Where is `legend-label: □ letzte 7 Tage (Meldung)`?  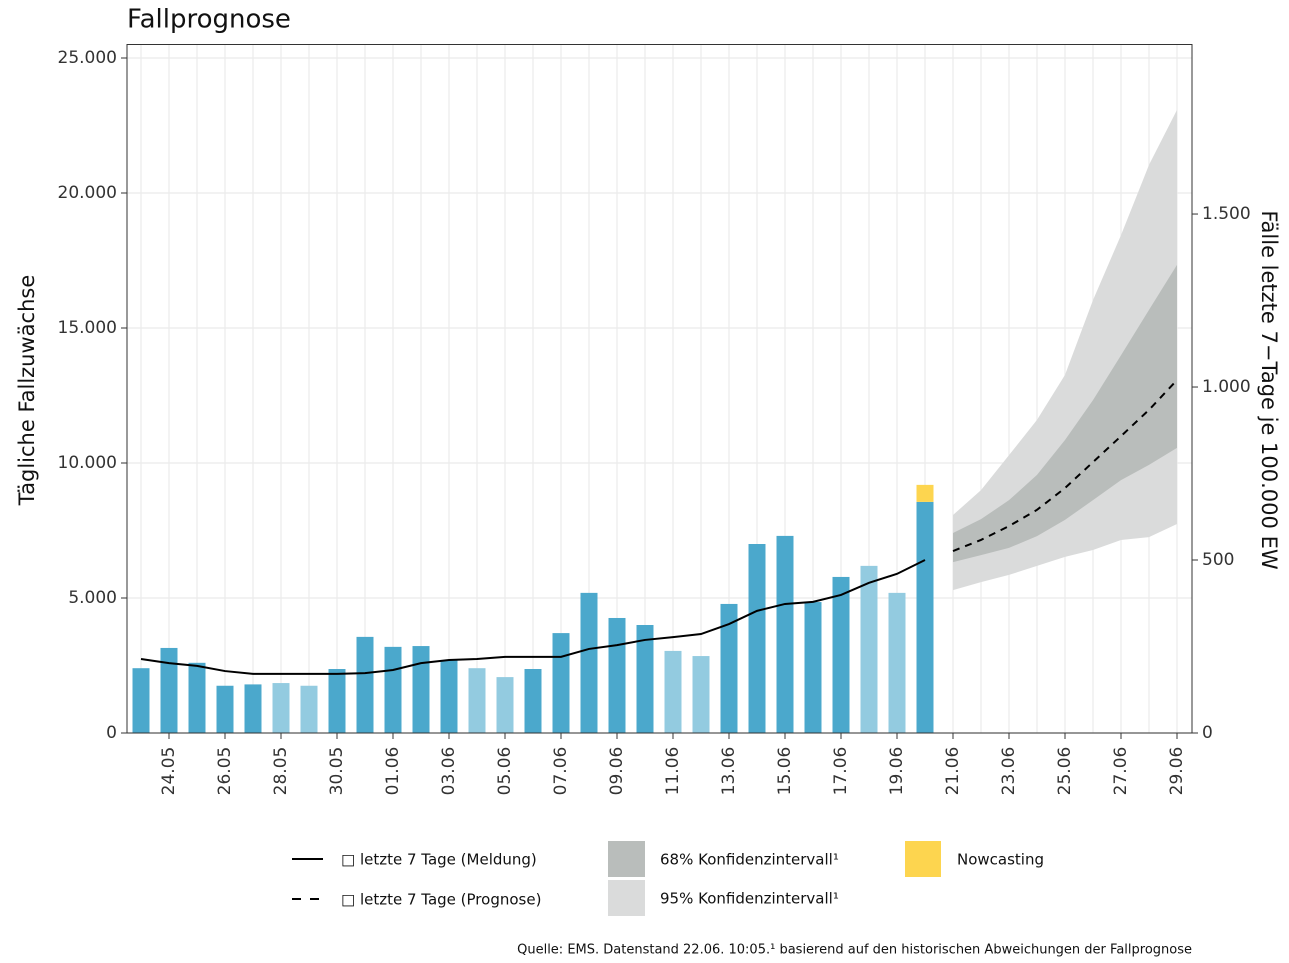
legend-label: □ letzte 7 Tage (Meldung) is located at coordinates (439, 860).